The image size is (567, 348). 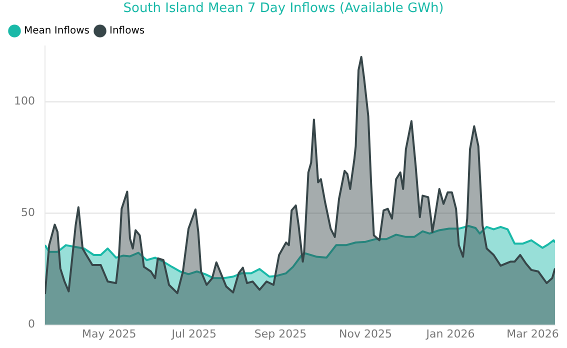 I want to click on y-tick-label: 50, so click(x=27, y=213).